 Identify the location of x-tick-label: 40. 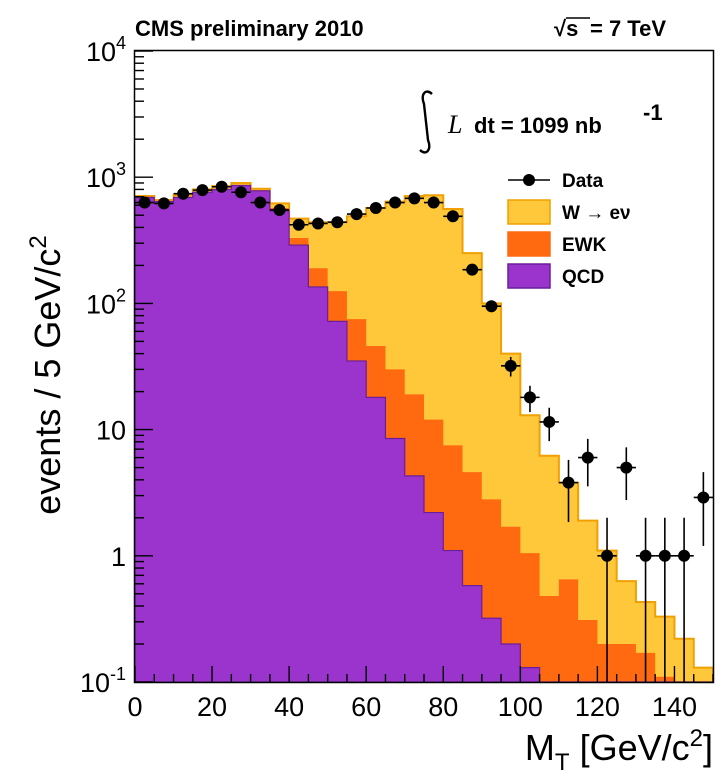
(289, 707).